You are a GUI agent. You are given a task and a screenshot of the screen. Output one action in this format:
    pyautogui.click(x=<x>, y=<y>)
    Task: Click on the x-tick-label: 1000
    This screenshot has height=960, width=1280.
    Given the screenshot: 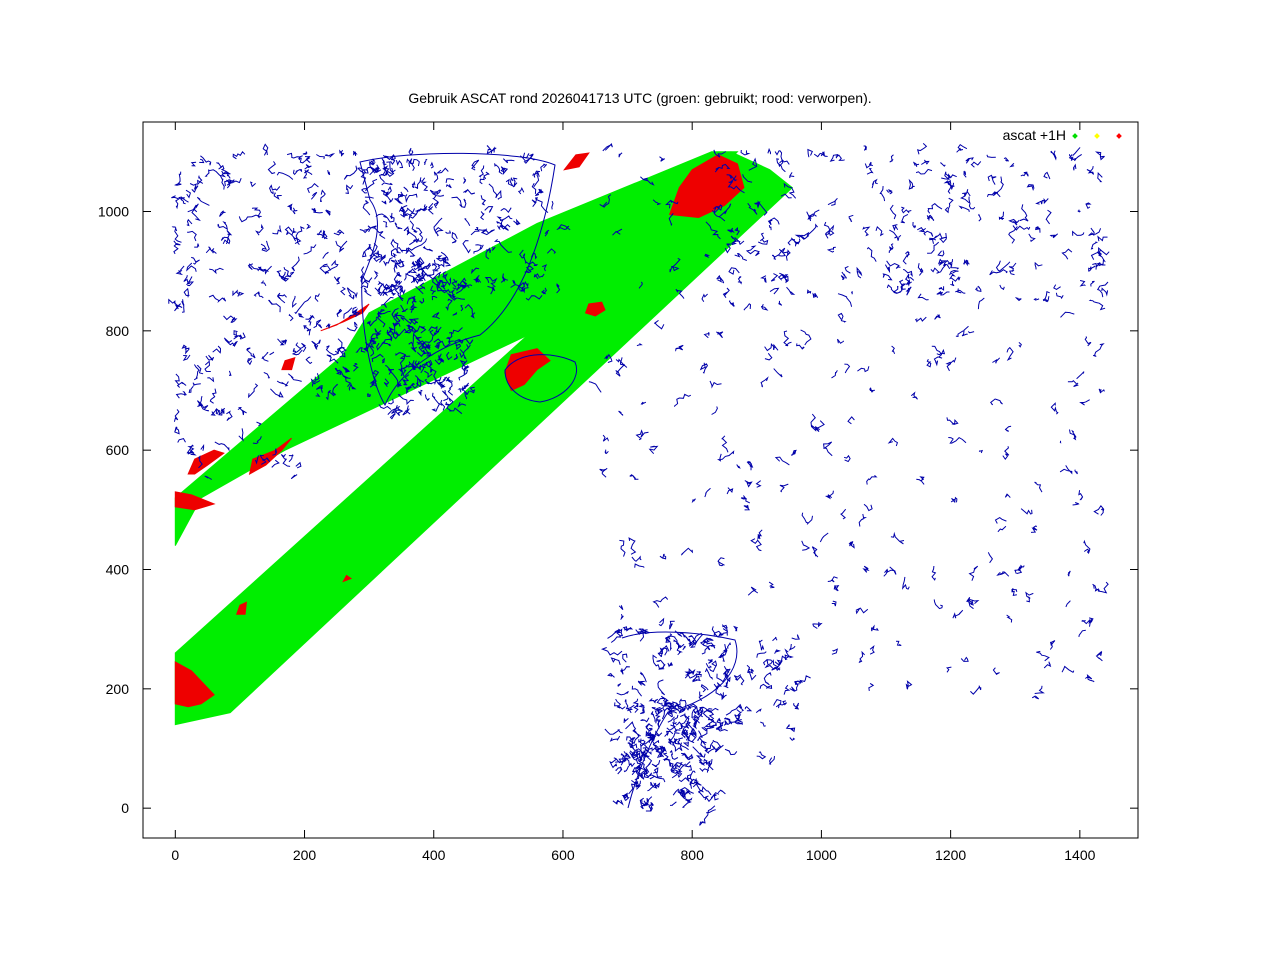 What is the action you would take?
    pyautogui.click(x=821, y=855)
    